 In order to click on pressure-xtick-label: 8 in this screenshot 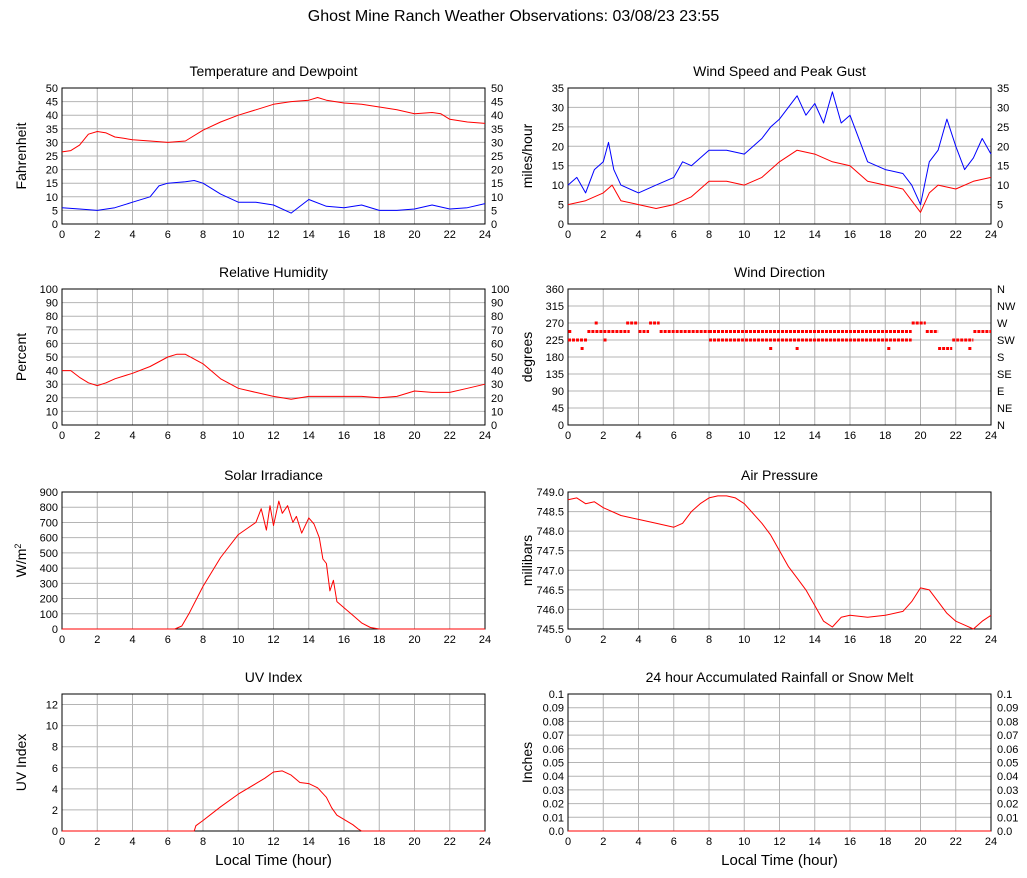, I will do `click(709, 640)`.